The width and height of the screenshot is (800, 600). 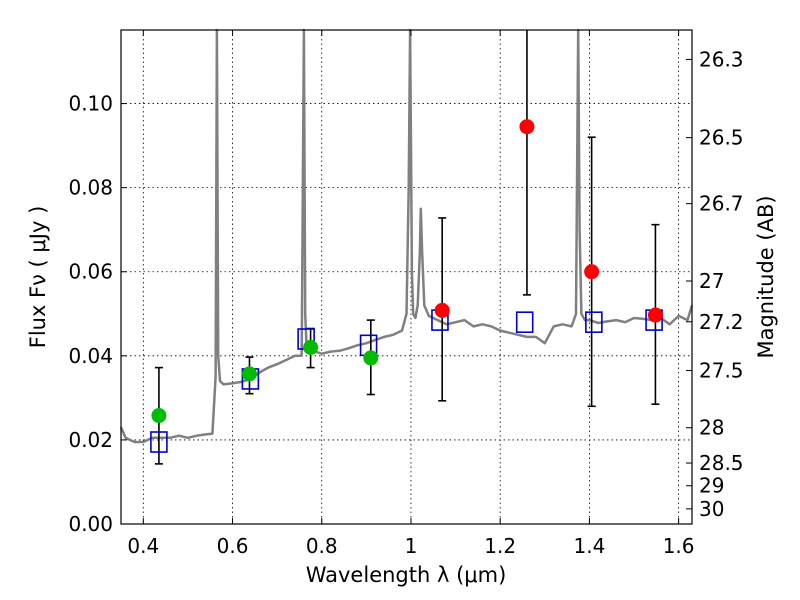 I want to click on y-tick-label: 0.08, so click(x=90, y=188).